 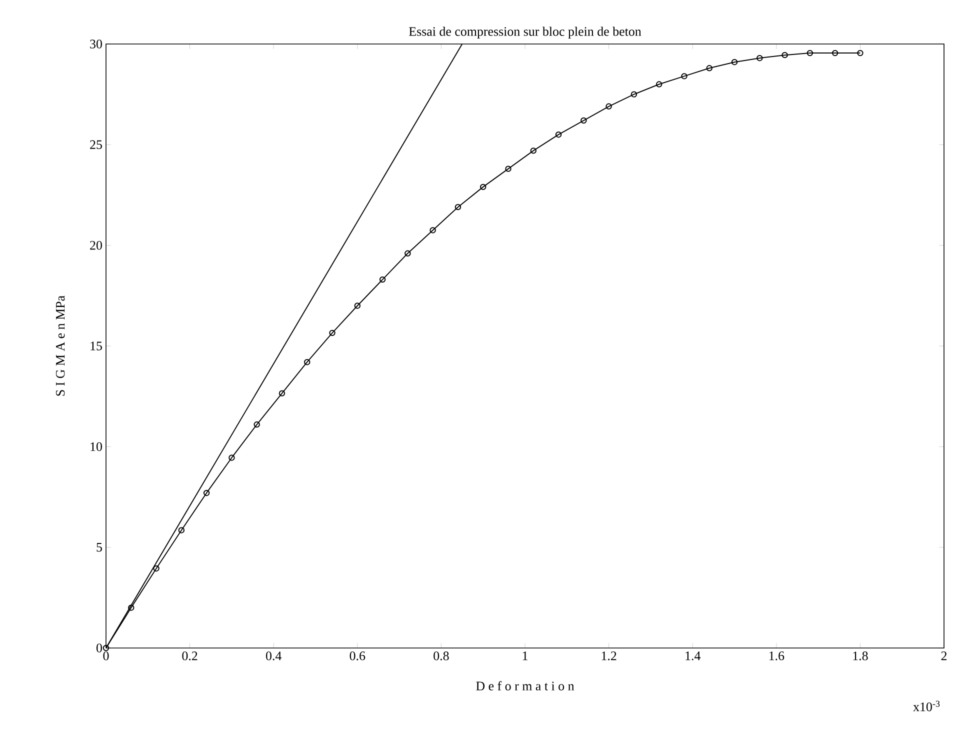 What do you see at coordinates (96, 245) in the screenshot?
I see `y-tick-label: 20` at bounding box center [96, 245].